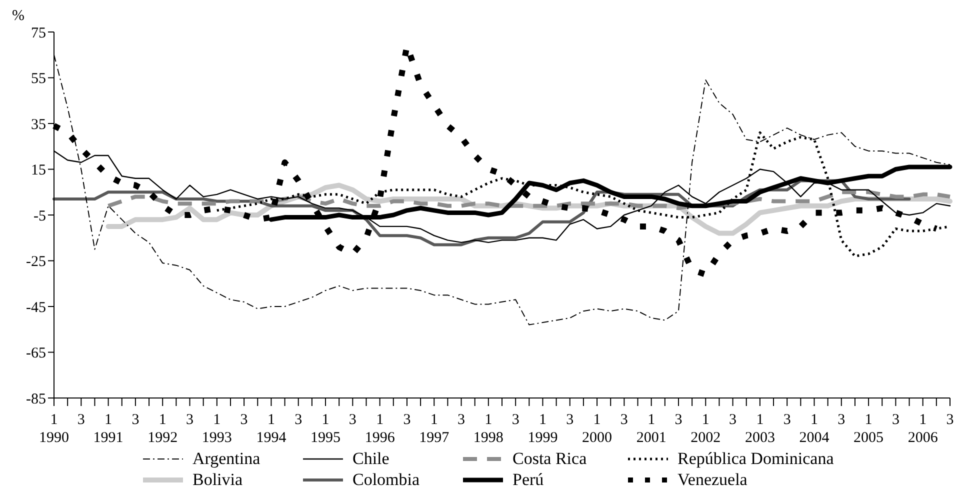 This screenshot has width=966, height=501. I want to click on x-tick-label: 1 2004, so click(814, 429).